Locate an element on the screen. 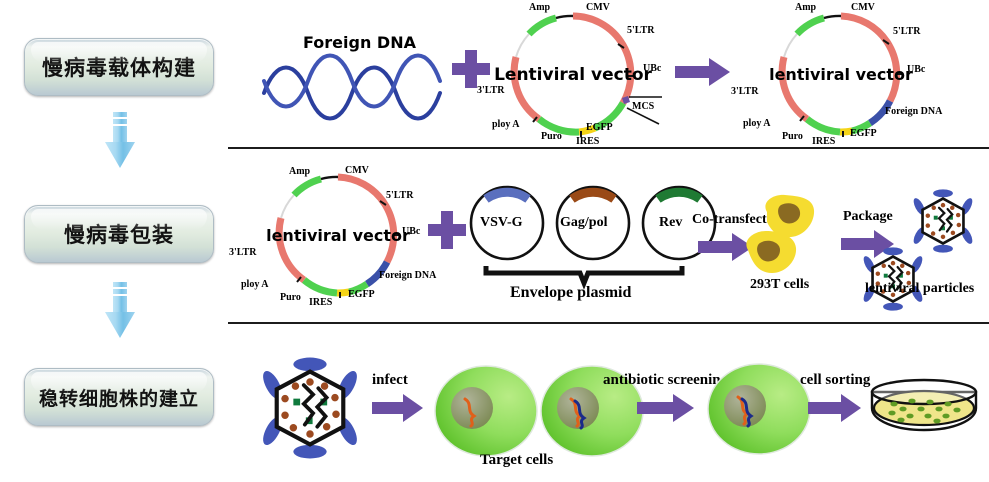 The height and width of the screenshot is (482, 989). plasmid-map-lentiviral-vector-with-insert: lentiviral vector is located at coordinates (845, 77).